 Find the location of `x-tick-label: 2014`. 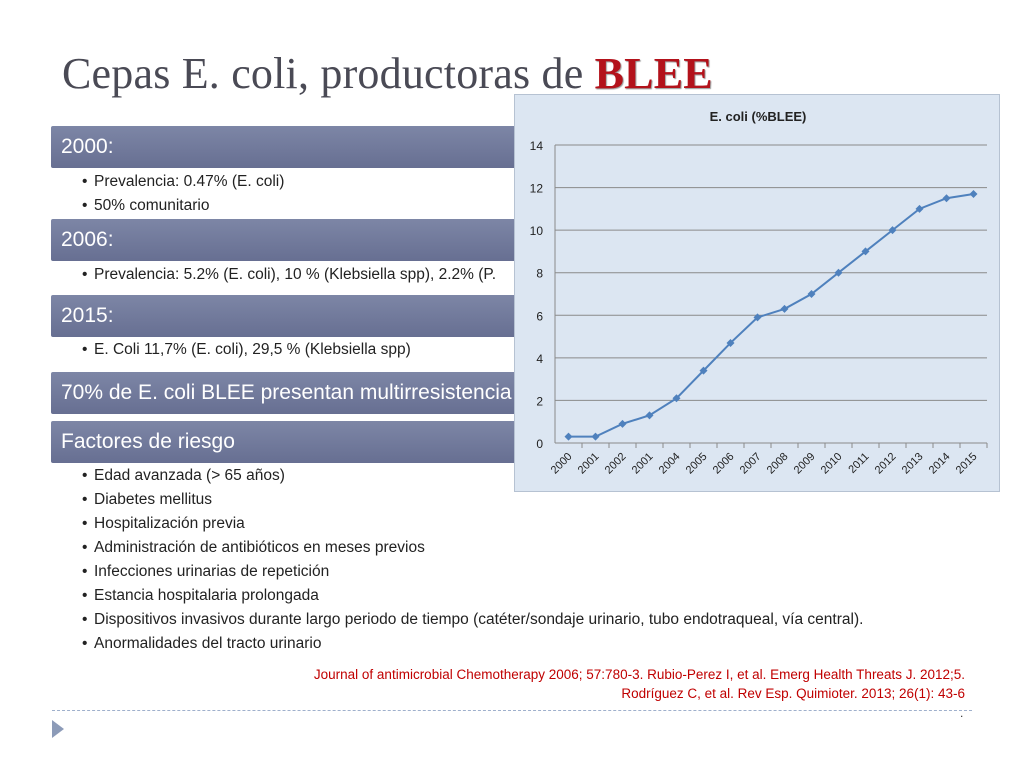

x-tick-label: 2014 is located at coordinates (940, 464).